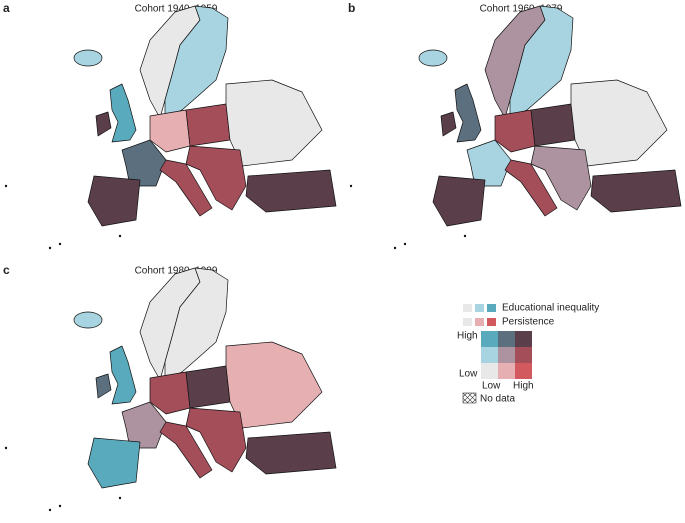 The height and width of the screenshot is (523, 685). I want to click on legend-label: No data, so click(497, 399).